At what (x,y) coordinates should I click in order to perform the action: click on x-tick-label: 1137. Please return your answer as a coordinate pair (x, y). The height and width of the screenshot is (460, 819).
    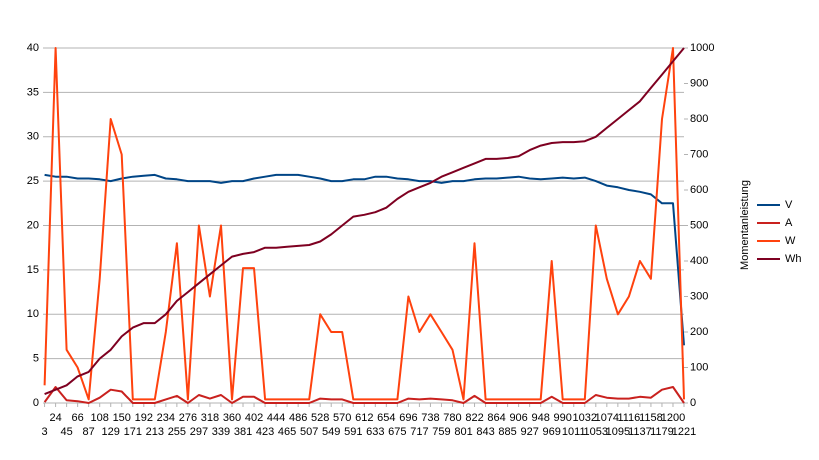
    Looking at the image, I should click on (640, 432).